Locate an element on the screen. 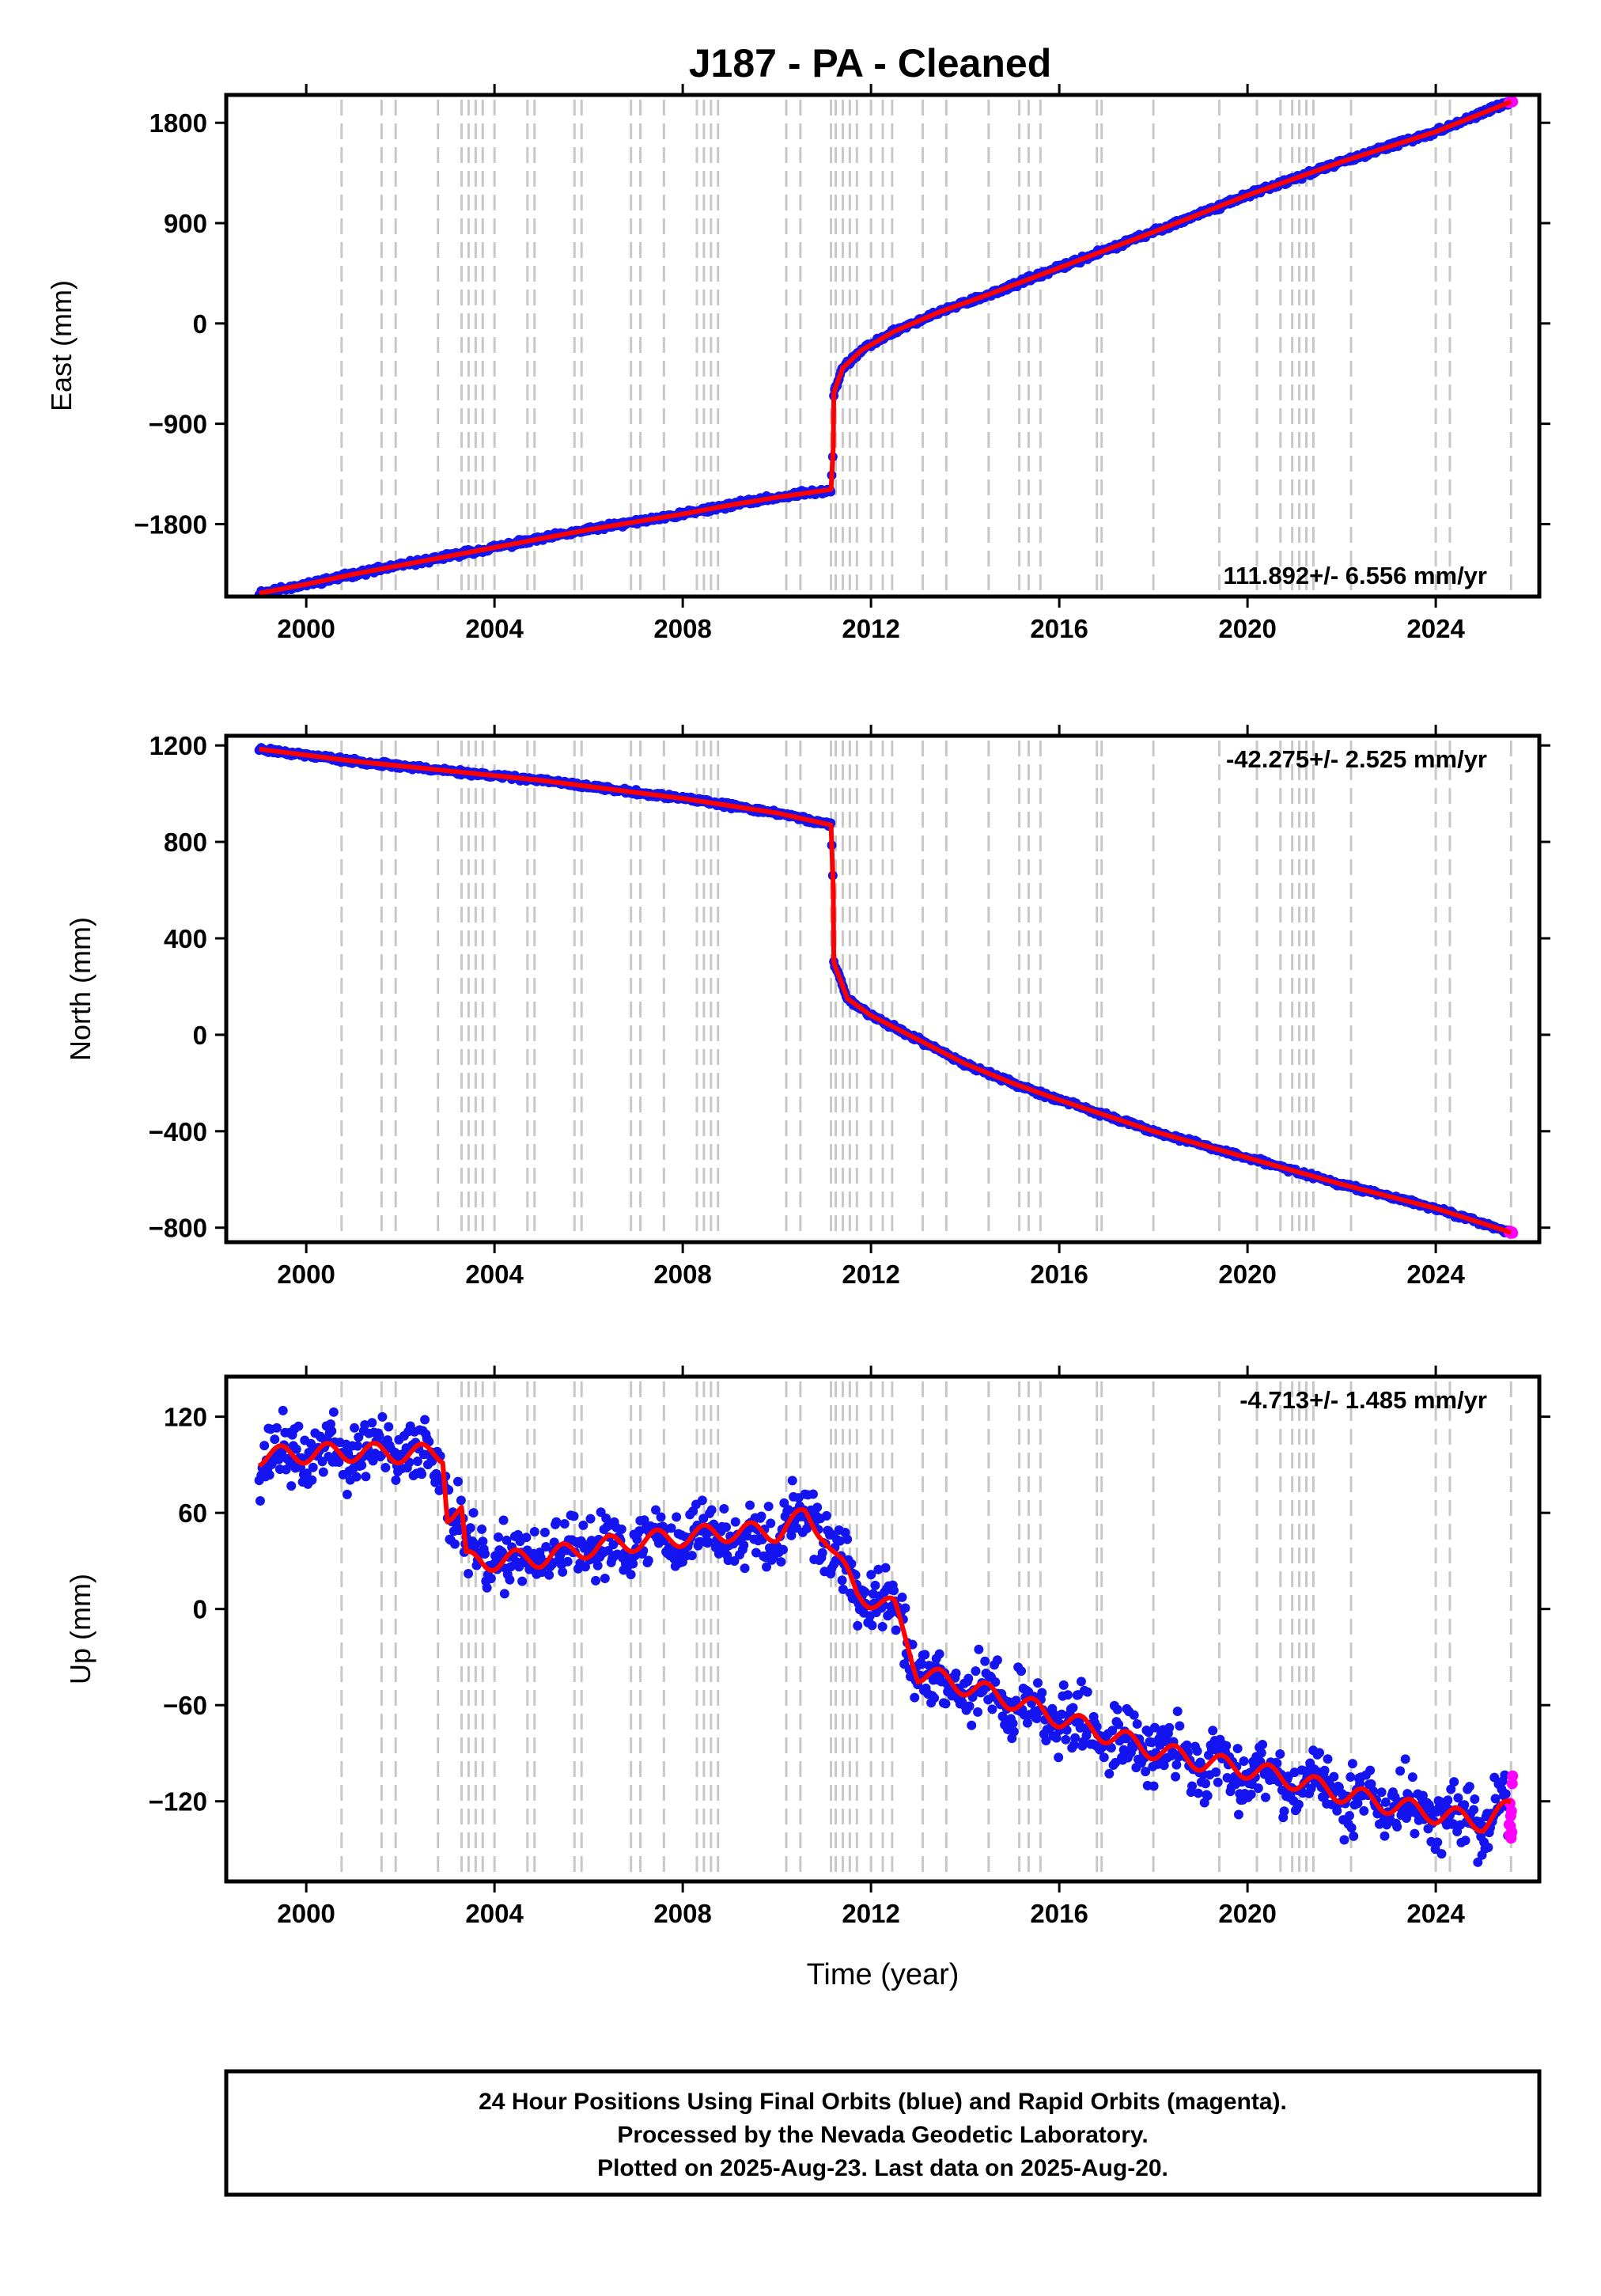 This screenshot has width=1601, height=2296. x-tick-label: 2020 is located at coordinates (1247, 1275).